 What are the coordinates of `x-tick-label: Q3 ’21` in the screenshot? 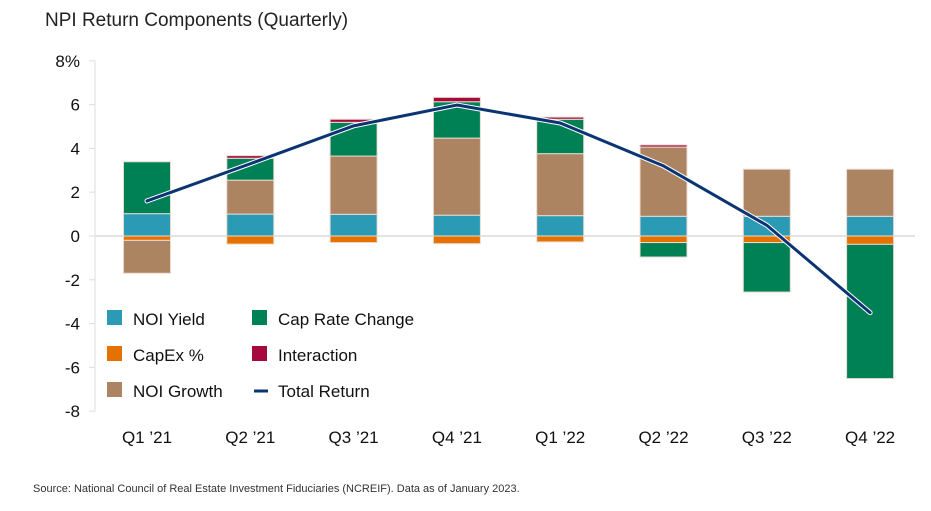 It's located at (354, 437).